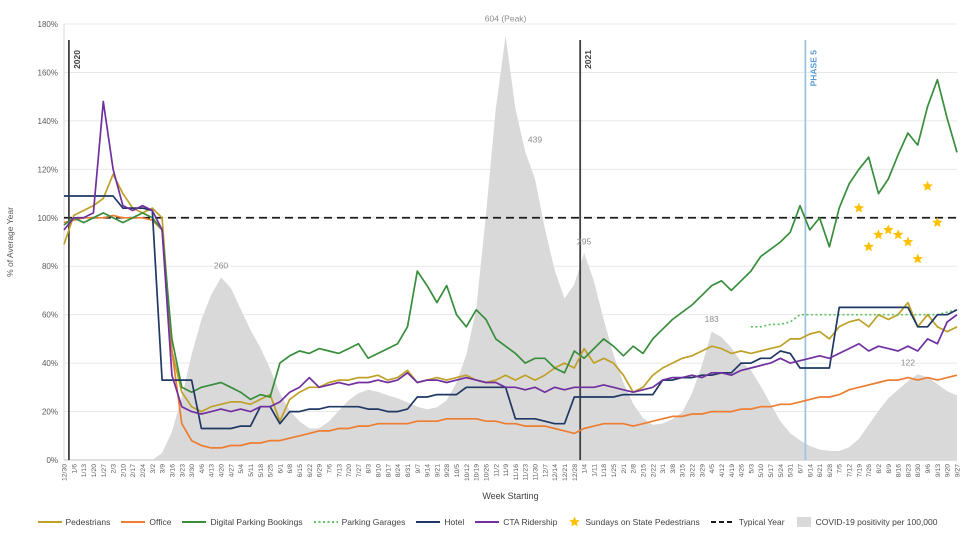 The image size is (975, 540). Describe the element at coordinates (663, 469) in the screenshot. I see `x-tick-label: 3/1` at that location.